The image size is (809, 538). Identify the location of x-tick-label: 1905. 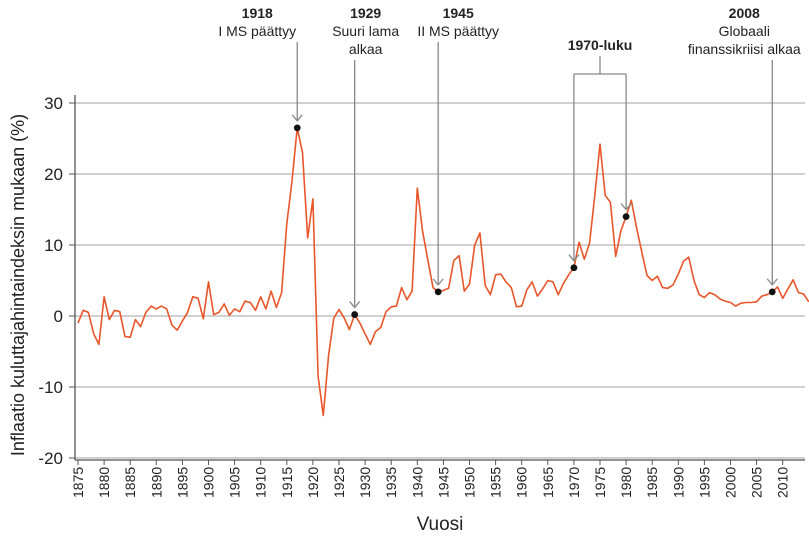
(235, 482).